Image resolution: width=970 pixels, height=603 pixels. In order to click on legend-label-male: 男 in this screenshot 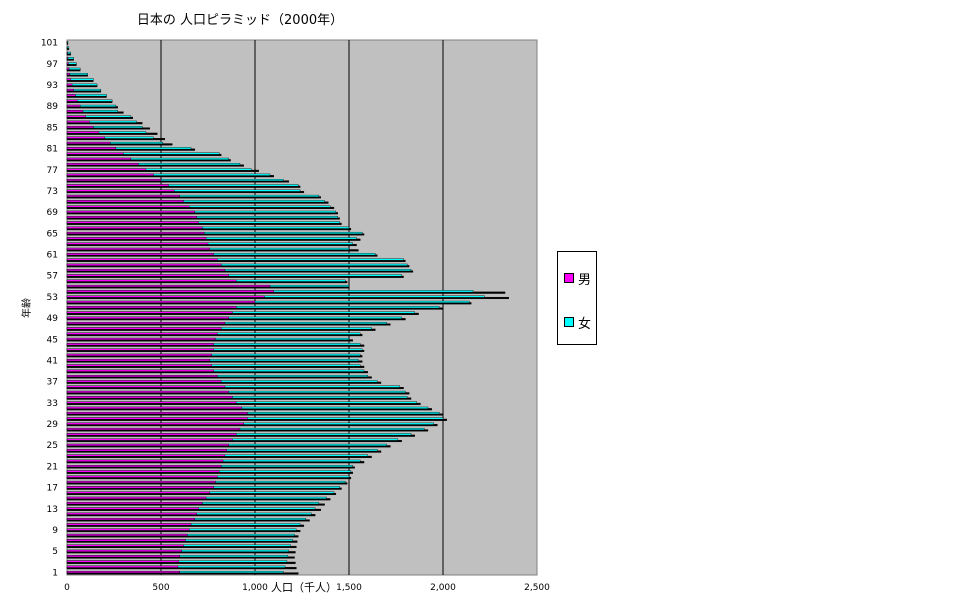, I will do `click(585, 280)`.